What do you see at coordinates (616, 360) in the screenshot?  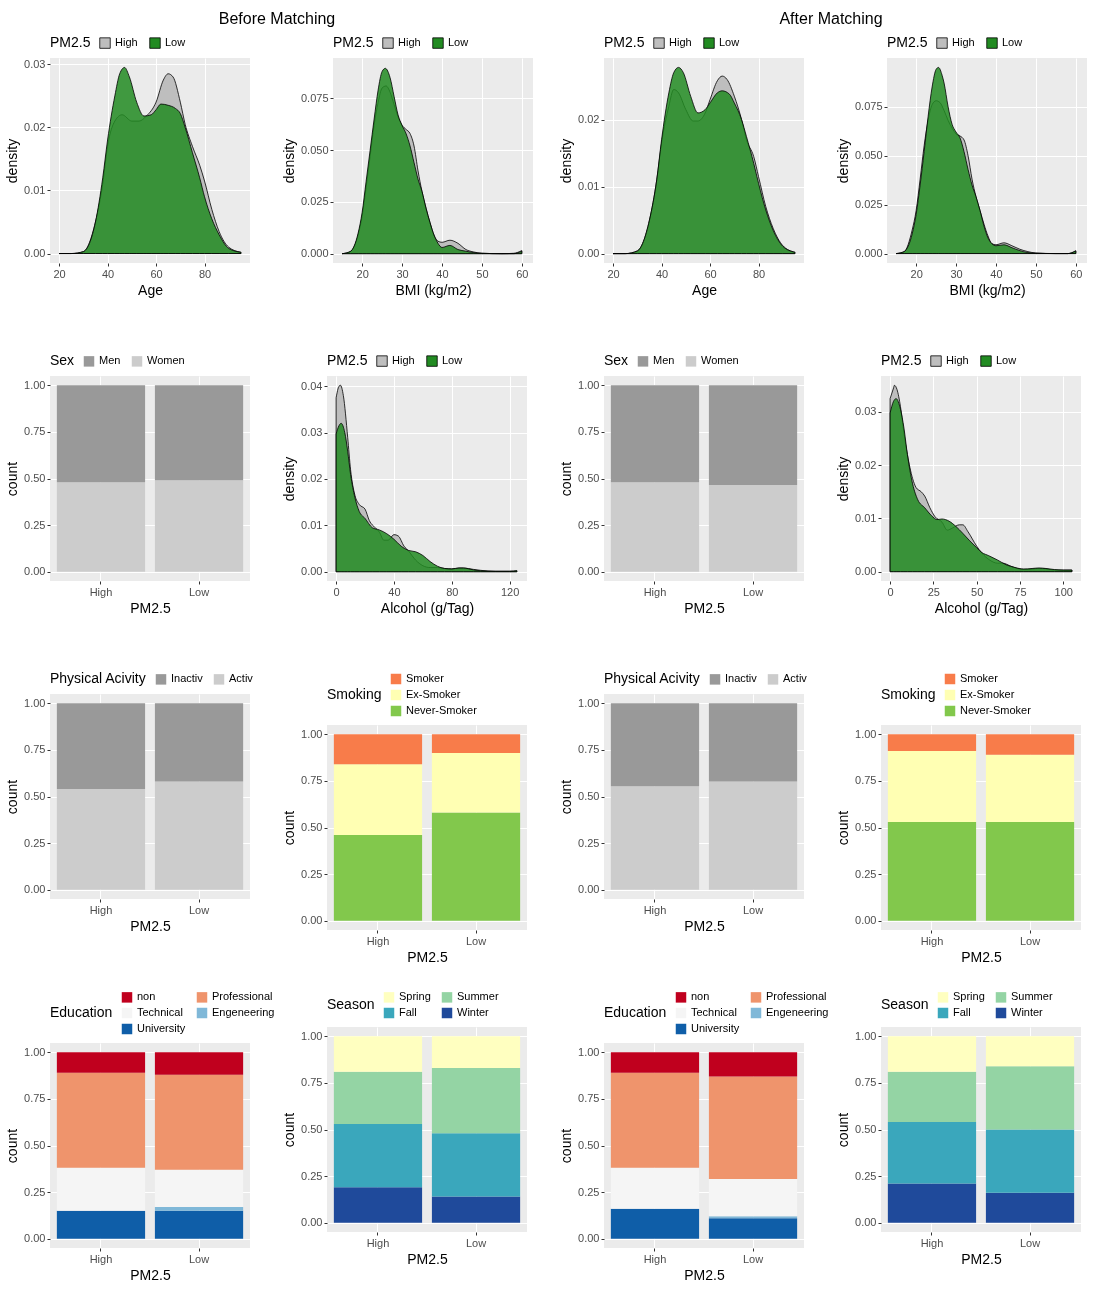 I see `legend-title: Sex` at bounding box center [616, 360].